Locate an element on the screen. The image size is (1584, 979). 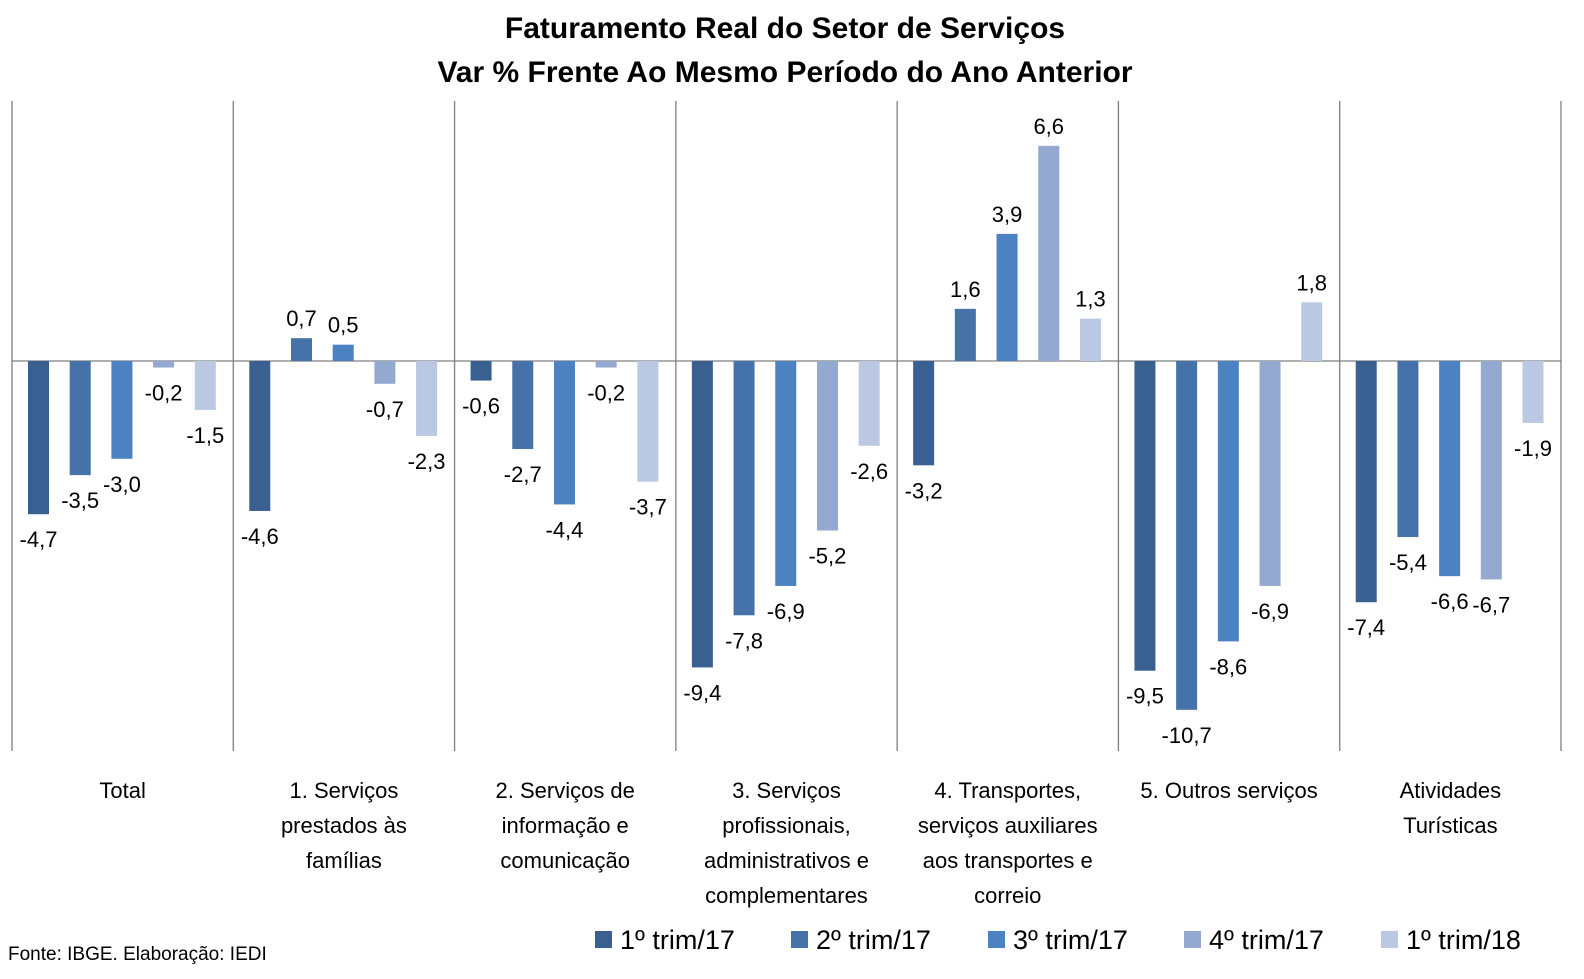
data-label: -2,6 is located at coordinates (869, 471).